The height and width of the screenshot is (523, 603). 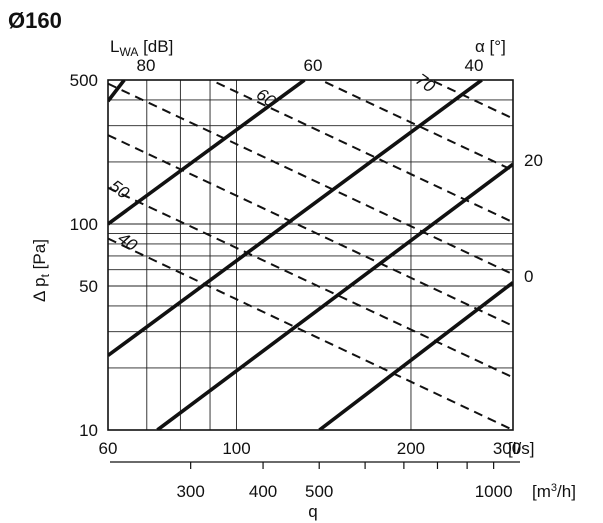 I want to click on top-axis-title-sub: WA, so click(x=128, y=52).